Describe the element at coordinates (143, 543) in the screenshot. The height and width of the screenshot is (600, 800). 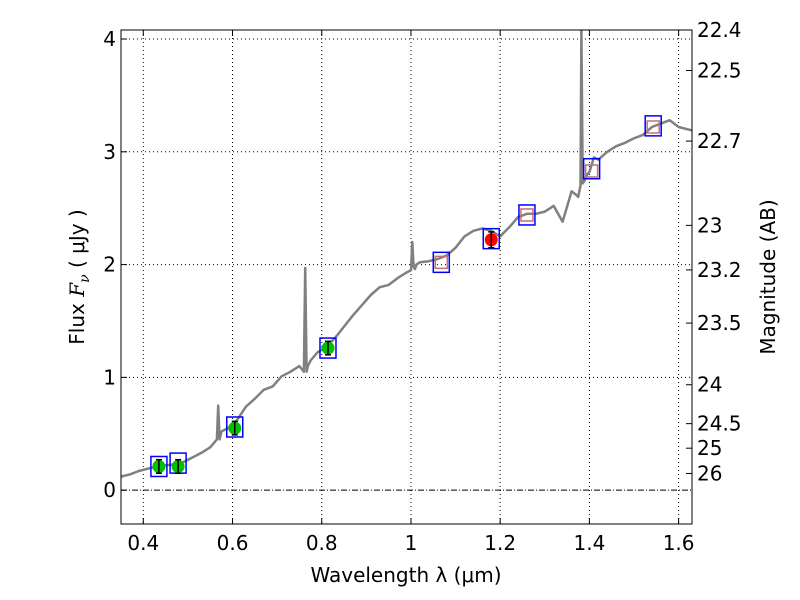
I see `x-tick-label: 0.4` at that location.